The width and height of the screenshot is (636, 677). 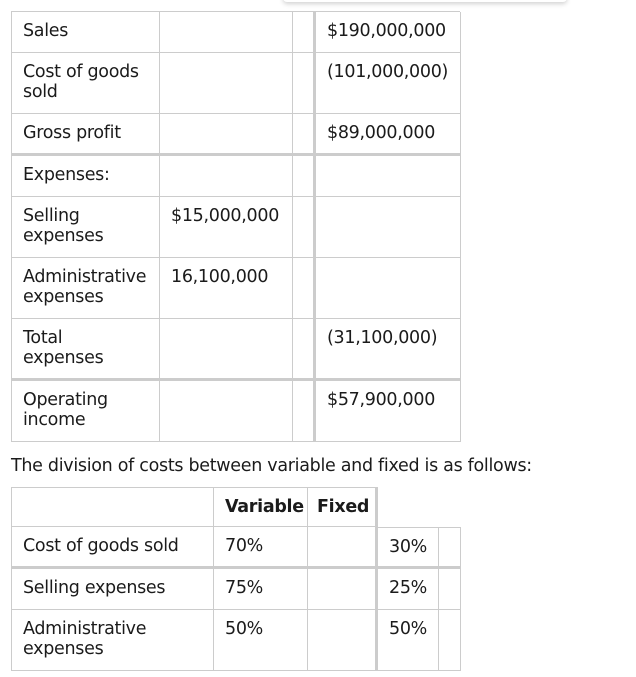 What do you see at coordinates (388, 135) in the screenshot?
I see `gross-profit-value: $89,000,000` at bounding box center [388, 135].